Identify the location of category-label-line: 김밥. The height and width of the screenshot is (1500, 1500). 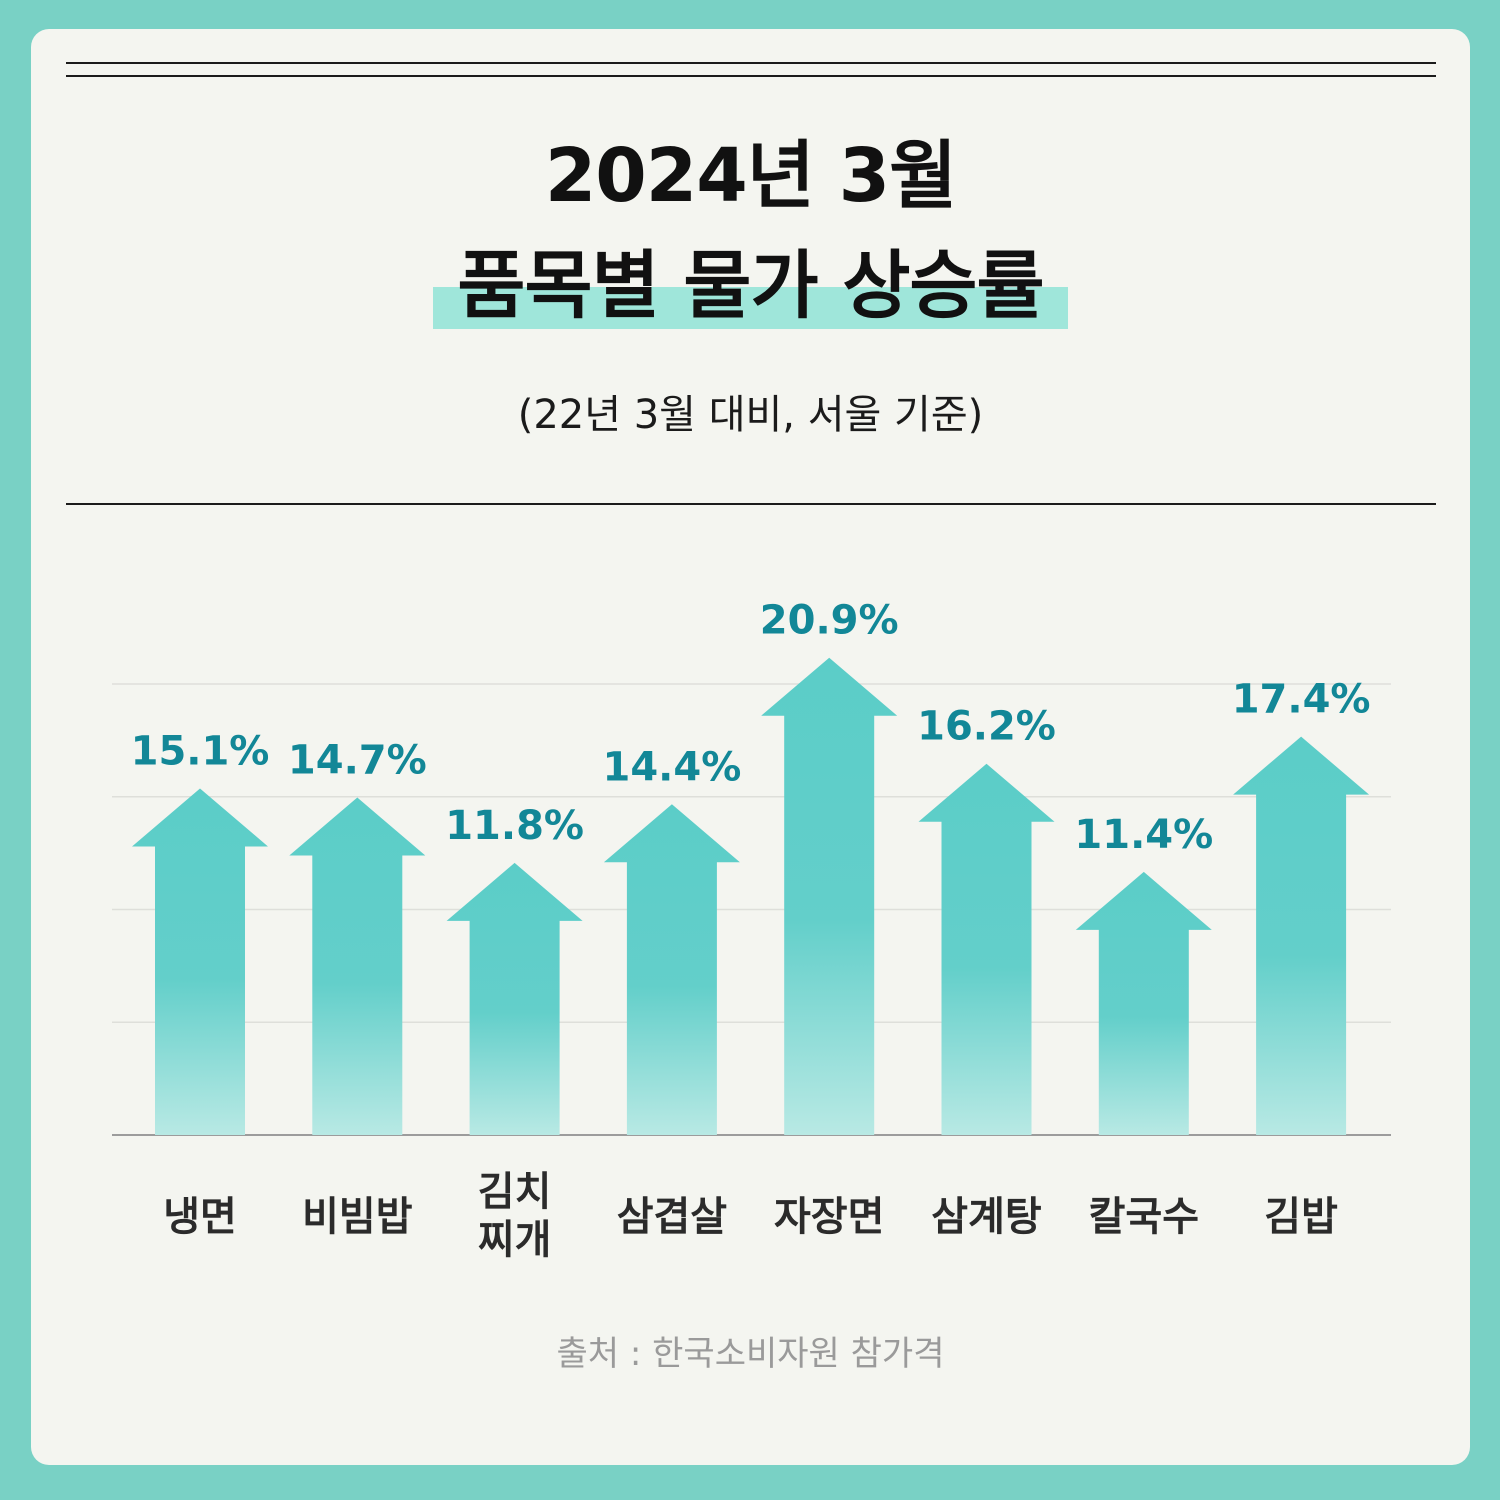
(1301, 1217).